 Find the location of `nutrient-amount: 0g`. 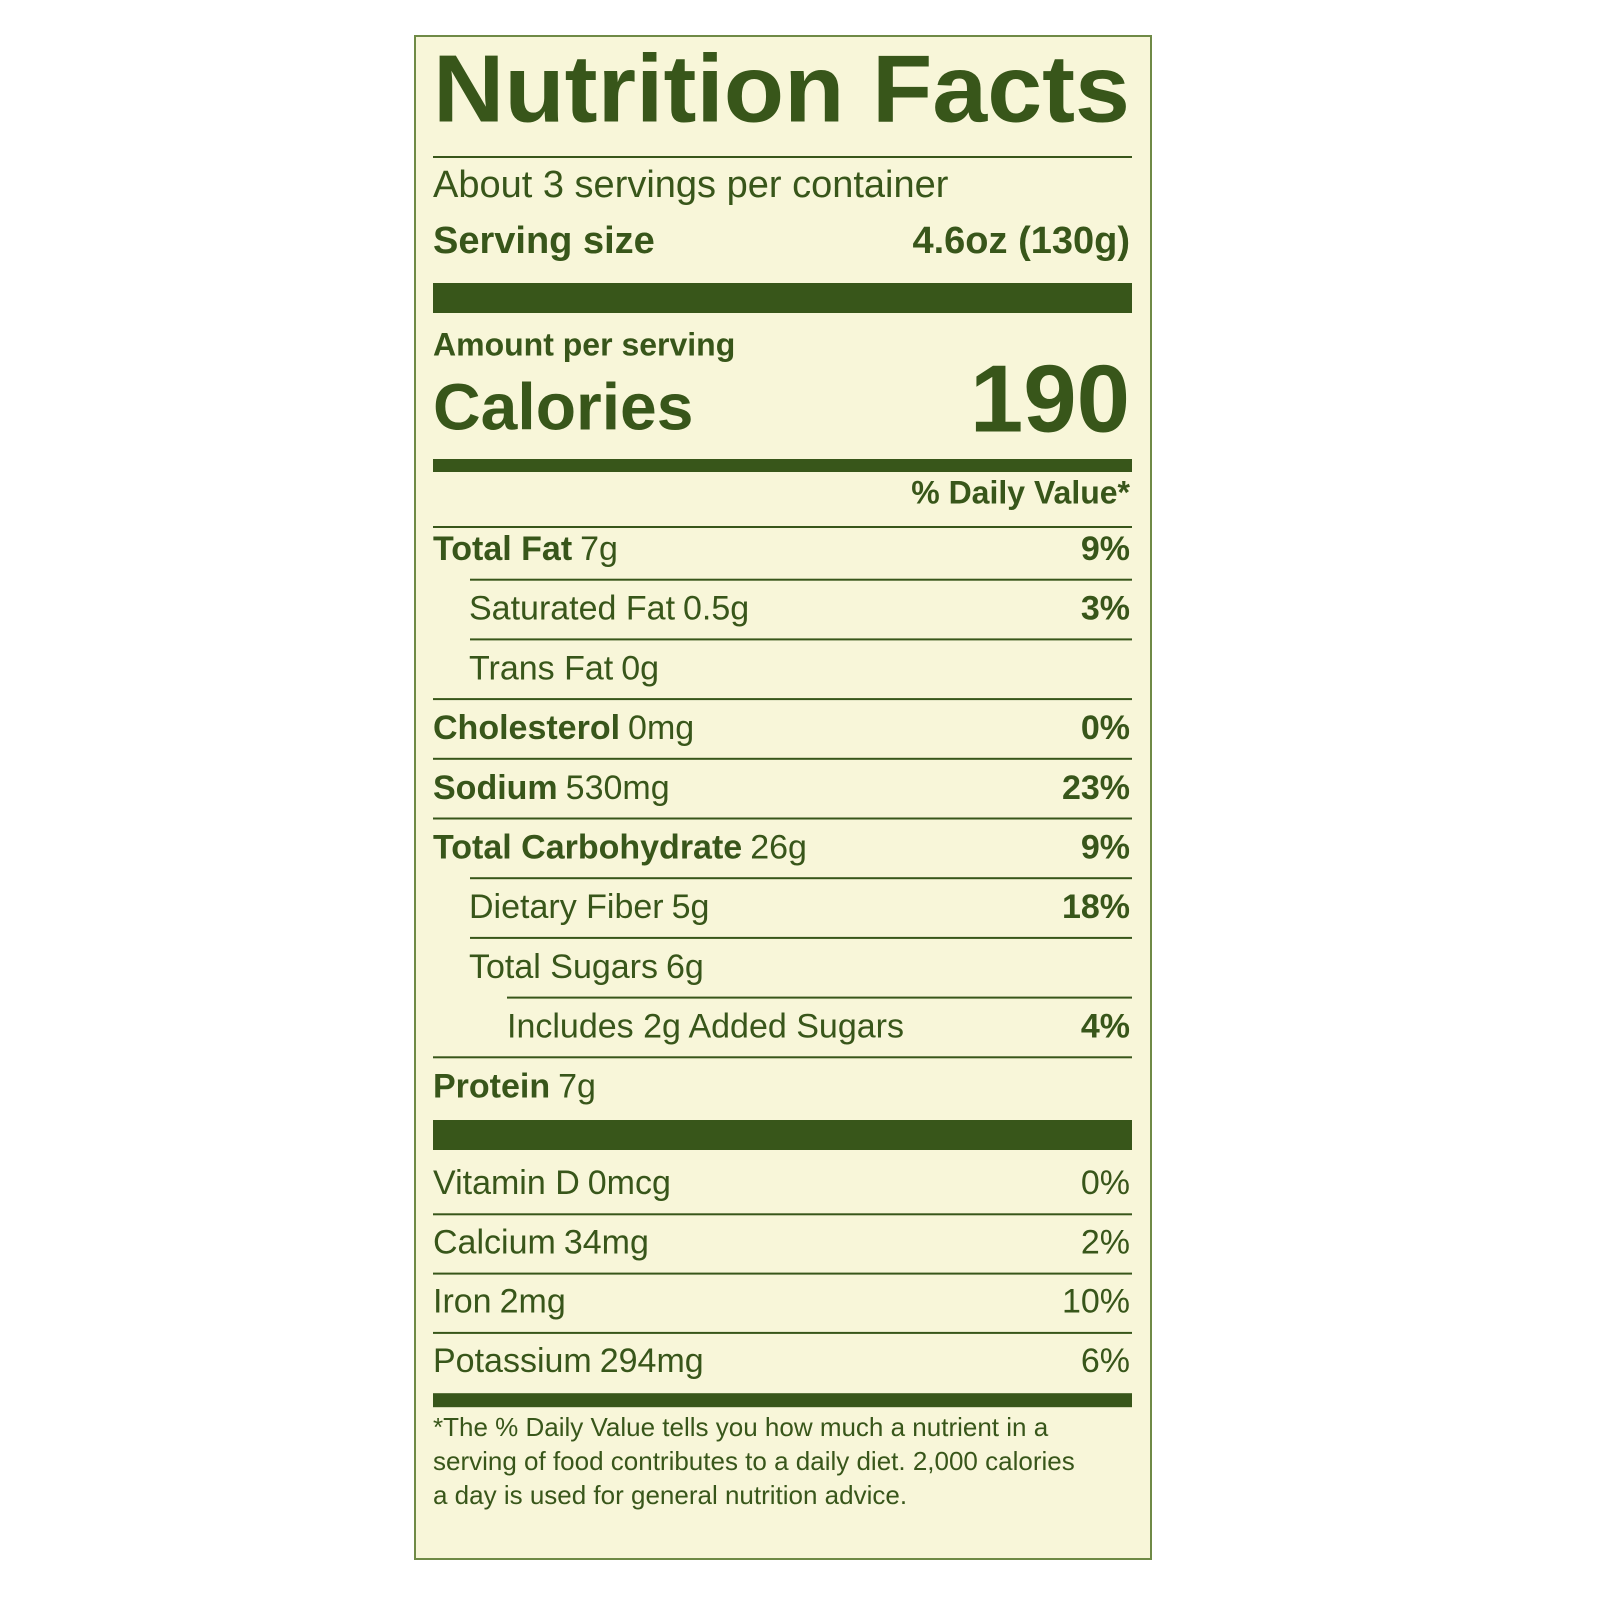

nutrient-amount: 0g is located at coordinates (640, 668).